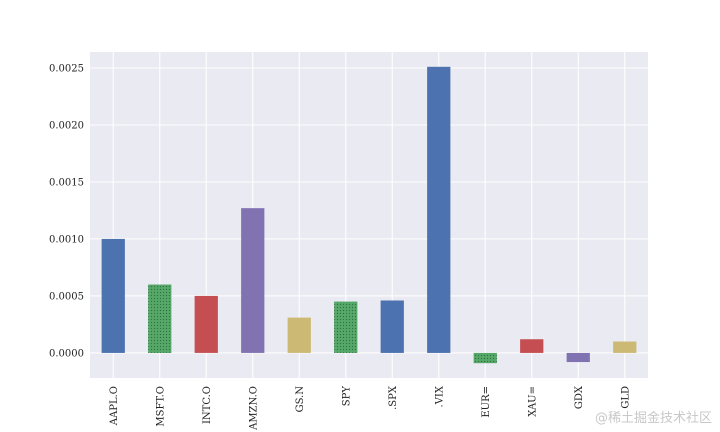  What do you see at coordinates (114, 406) in the screenshot?
I see `x-tick-label: AAPL.O` at bounding box center [114, 406].